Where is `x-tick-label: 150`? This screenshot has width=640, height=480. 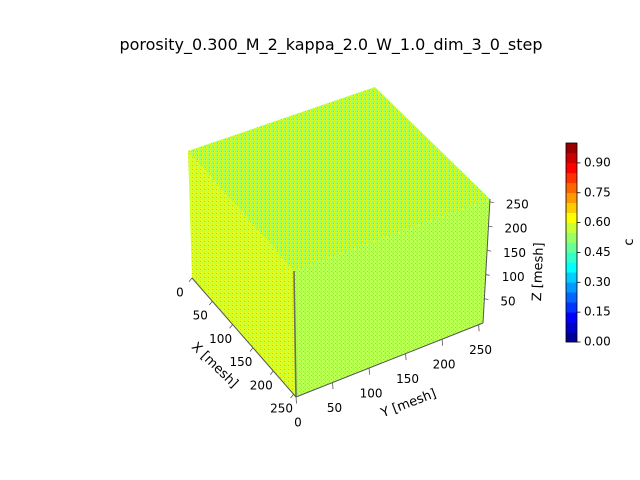 x-tick-label: 150 is located at coordinates (240, 362).